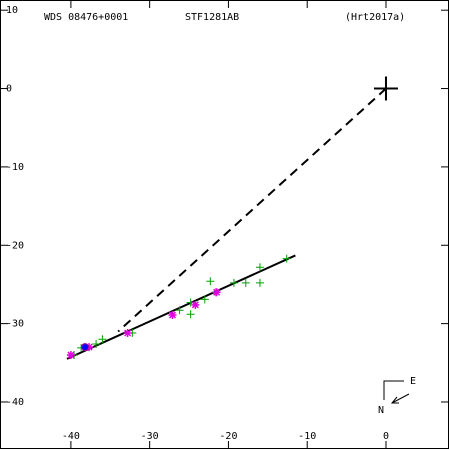 Image resolution: width=450 pixels, height=450 pixels. Describe the element at coordinates (413, 381) in the screenshot. I see `compass-east: E` at that location.